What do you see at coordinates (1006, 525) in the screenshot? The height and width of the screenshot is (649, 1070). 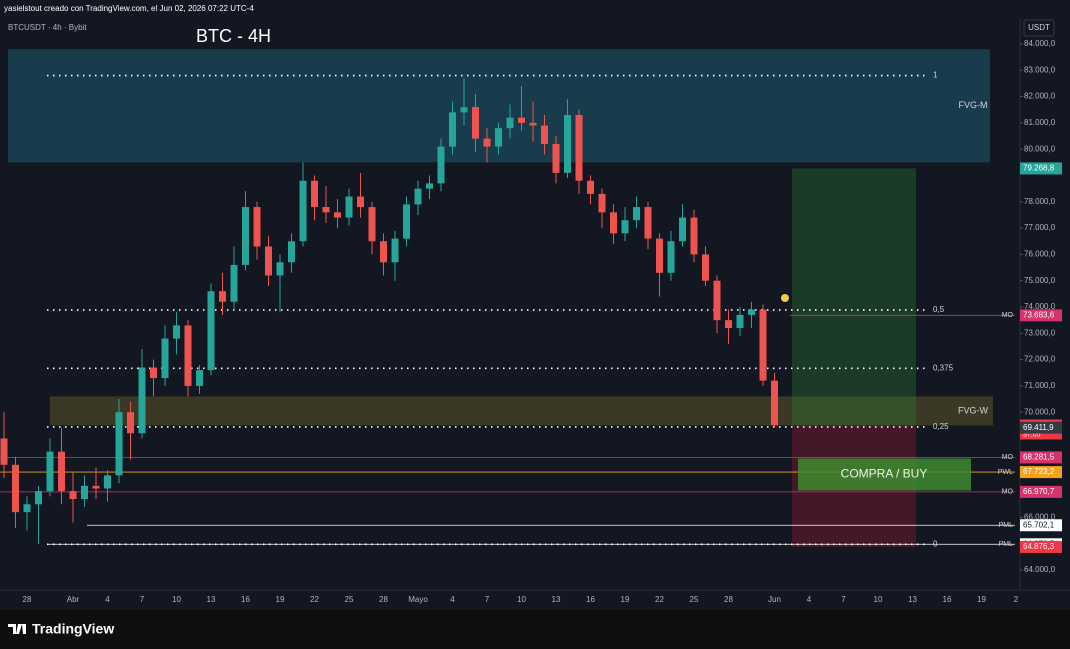 I see `level-name: PML` at bounding box center [1006, 525].